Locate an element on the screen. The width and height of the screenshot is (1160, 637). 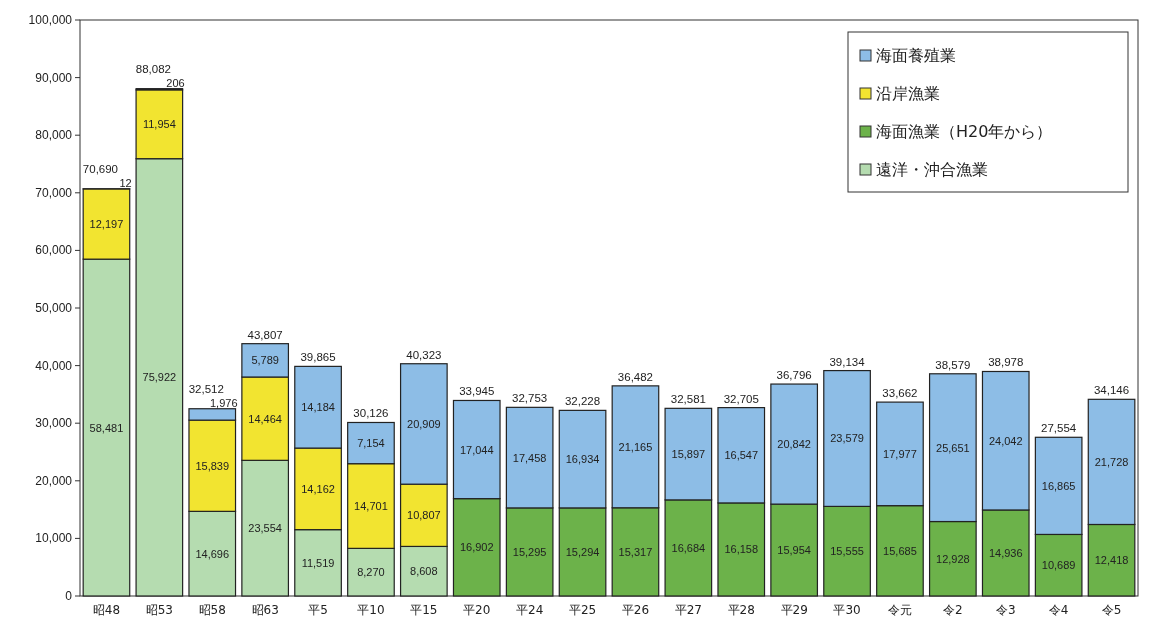
data-label: 58,481 is located at coordinates (106, 427).